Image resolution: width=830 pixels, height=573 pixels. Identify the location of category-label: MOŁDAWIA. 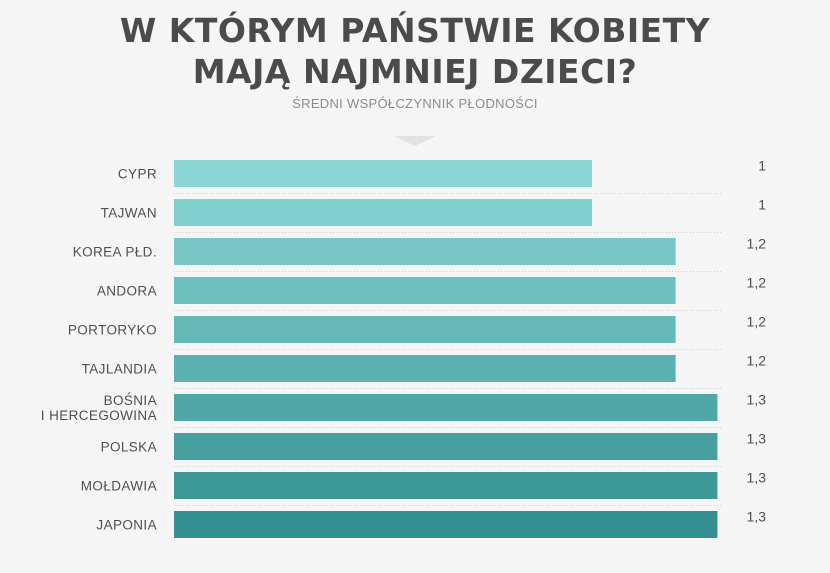
(119, 486).